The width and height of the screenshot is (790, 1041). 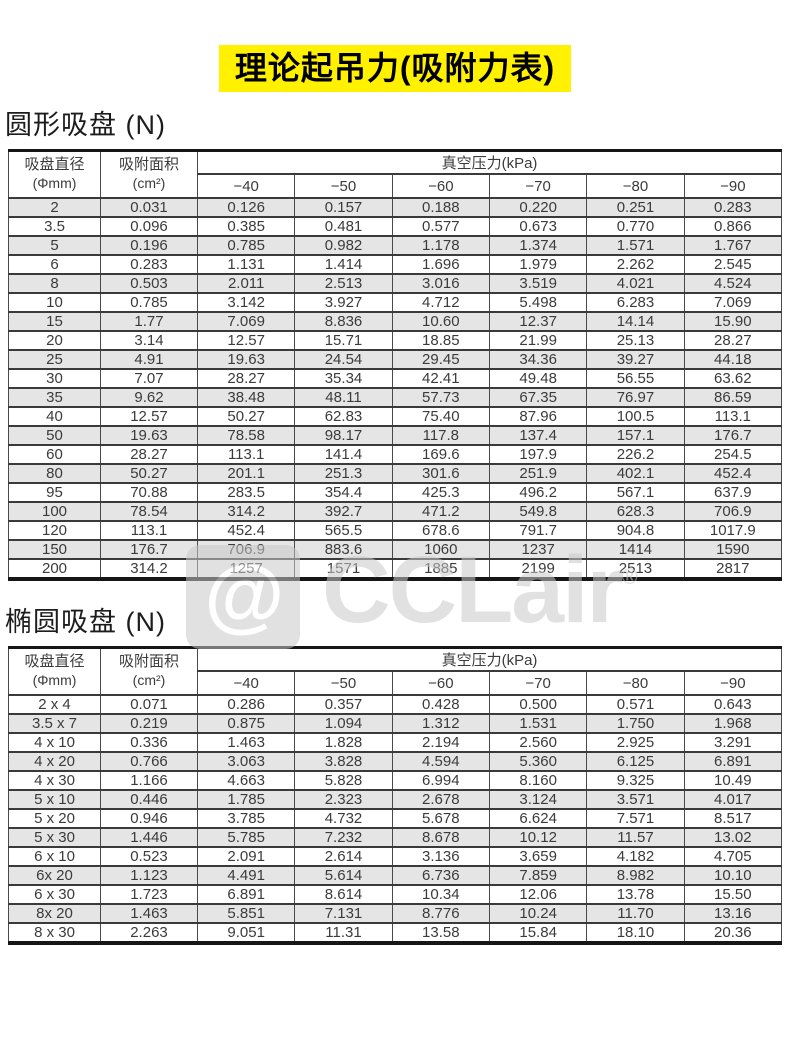 I want to click on table-cell: 9.62, so click(x=149, y=397).